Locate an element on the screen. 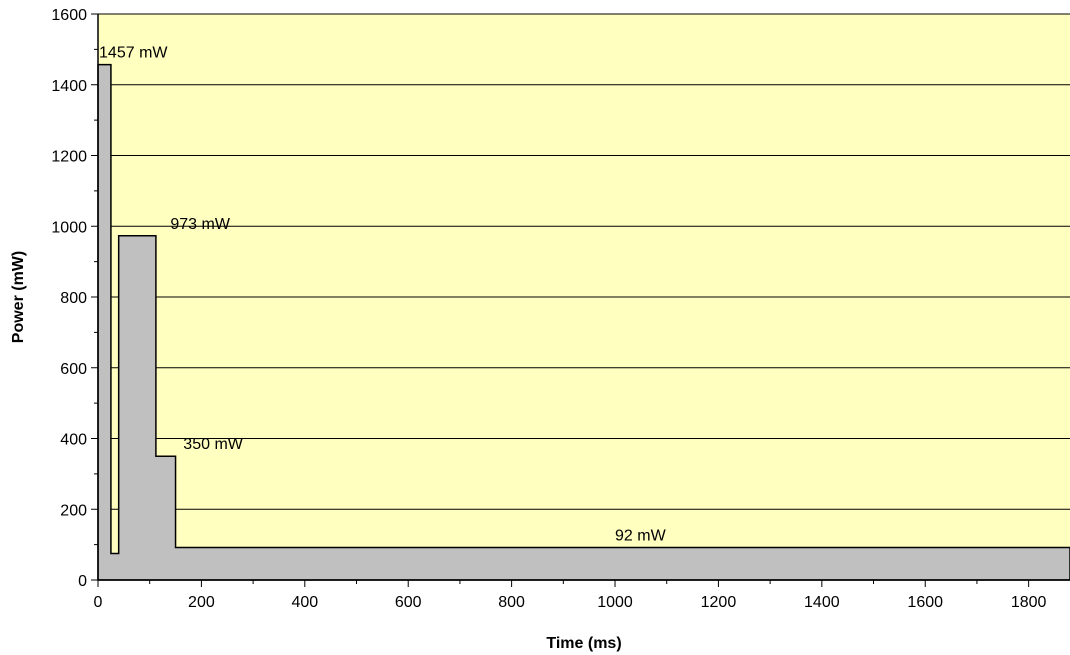  data-label: 350 mW is located at coordinates (213, 444).